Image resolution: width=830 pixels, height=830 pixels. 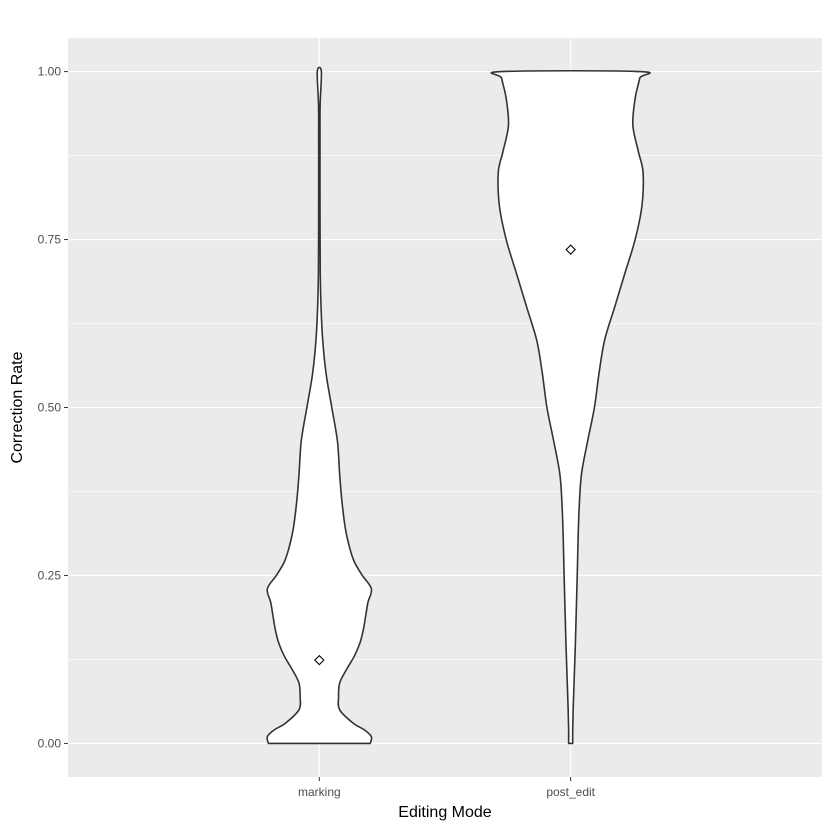 What do you see at coordinates (570, 792) in the screenshot?
I see `x-tick-label: post_edit` at bounding box center [570, 792].